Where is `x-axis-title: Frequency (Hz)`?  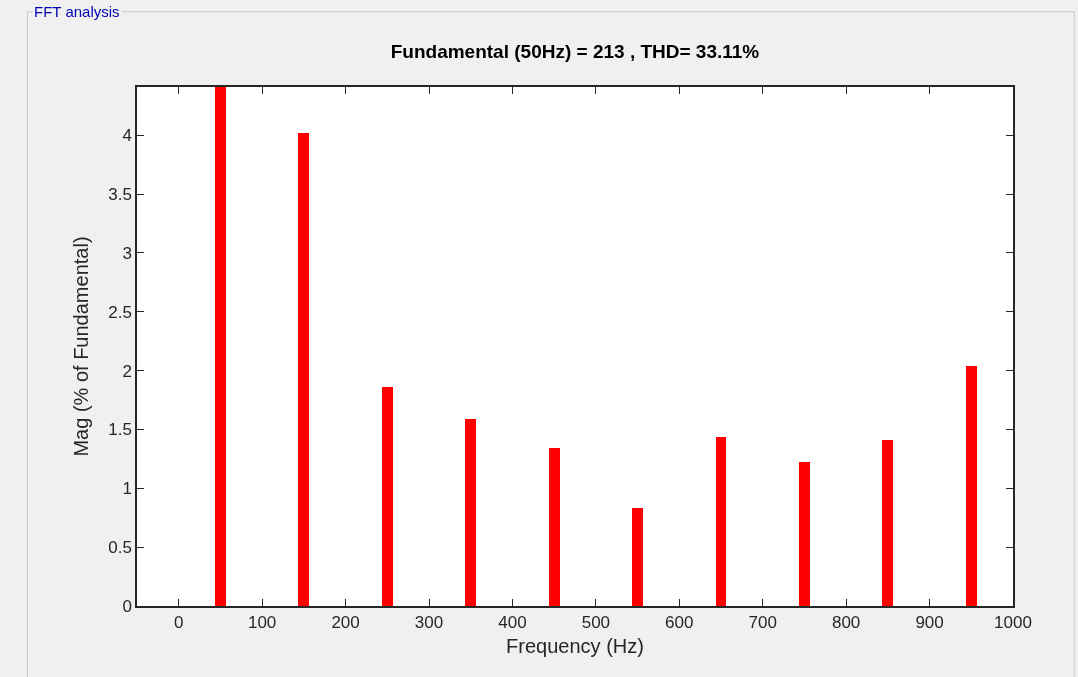 x-axis-title: Frequency (Hz) is located at coordinates (575, 646).